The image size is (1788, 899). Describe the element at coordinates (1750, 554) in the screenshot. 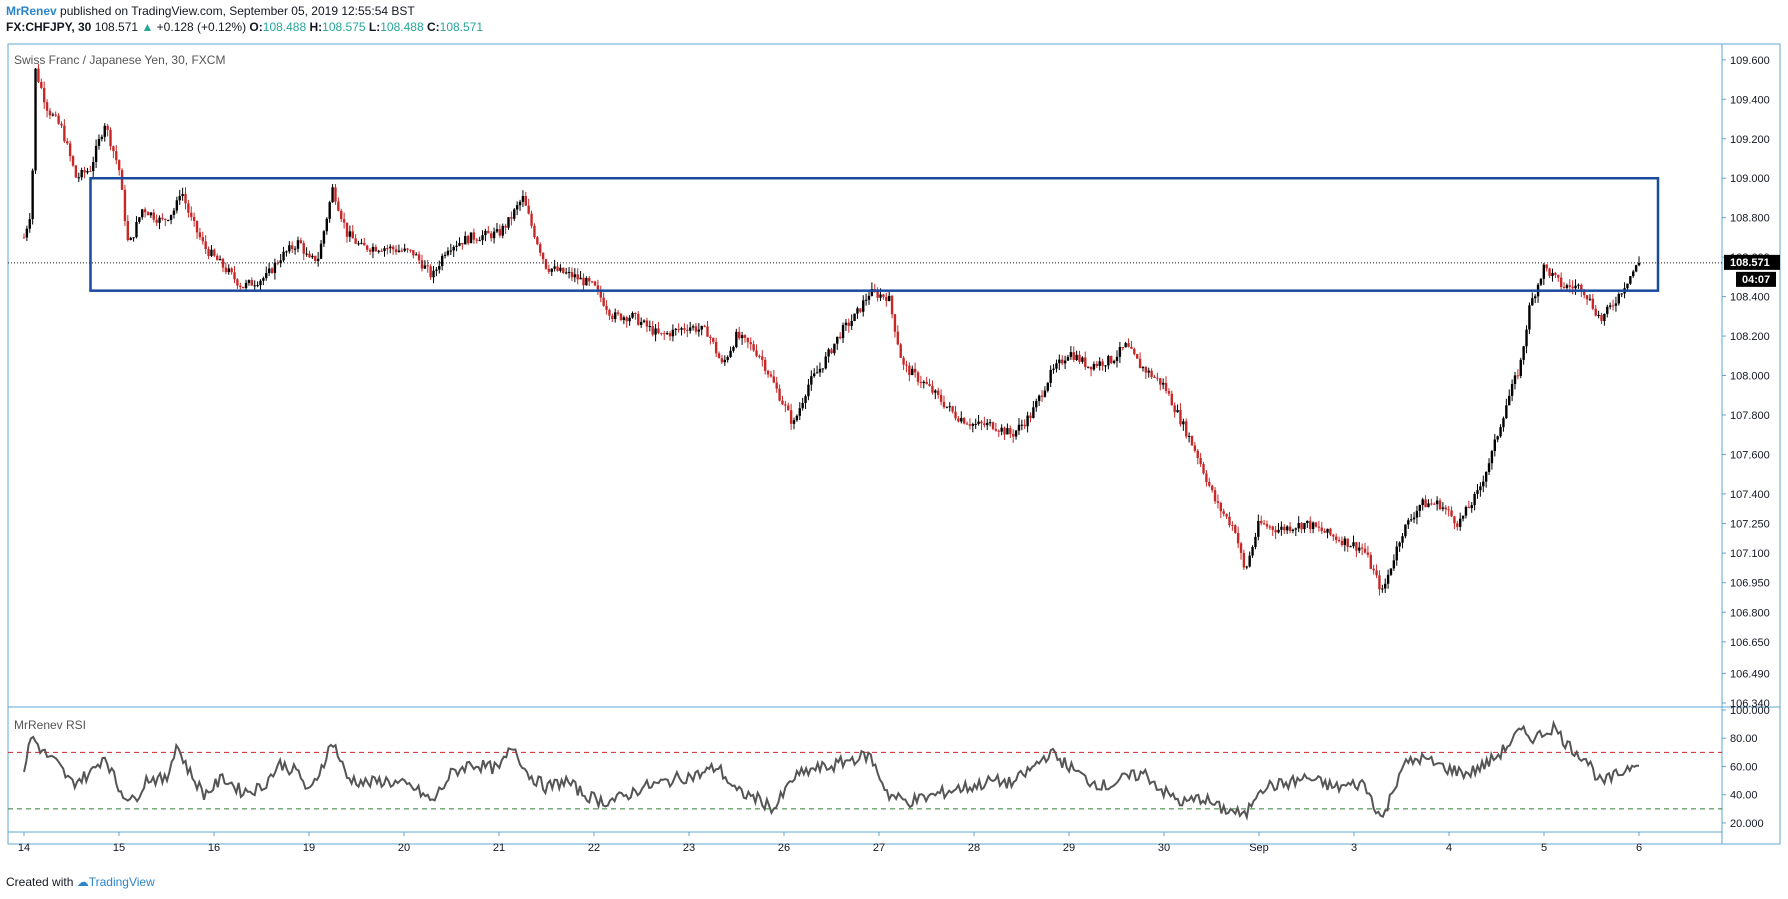

I see `price-tick-label: 107.100` at that location.